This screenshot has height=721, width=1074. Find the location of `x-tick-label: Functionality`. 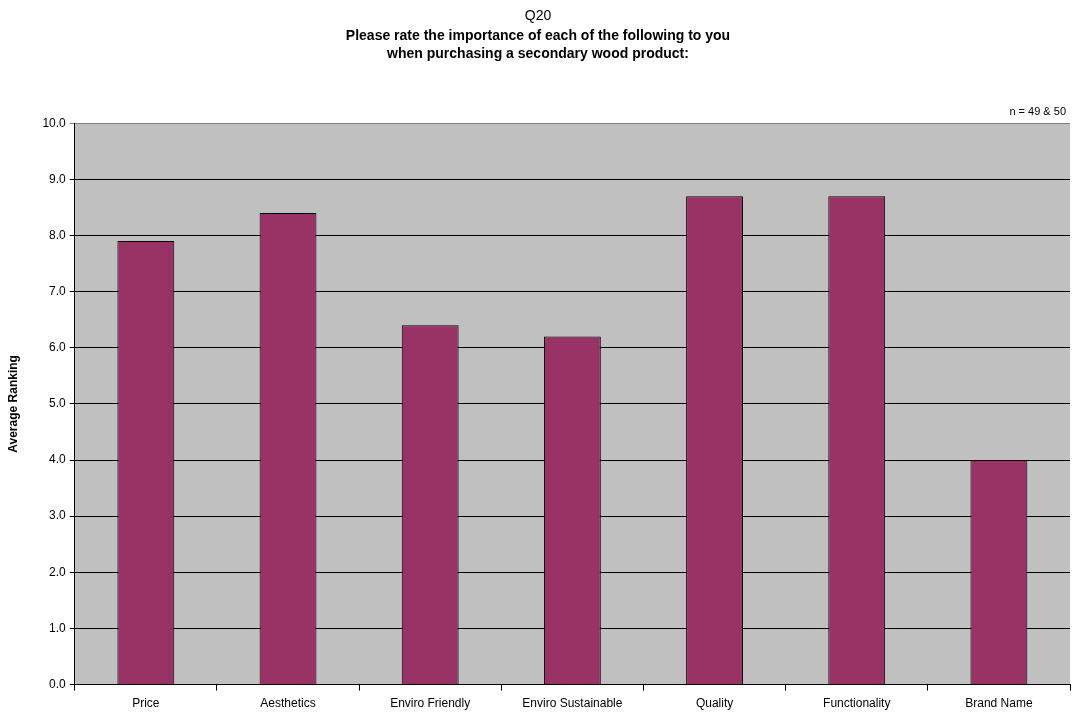

x-tick-label: Functionality is located at coordinates (857, 703).